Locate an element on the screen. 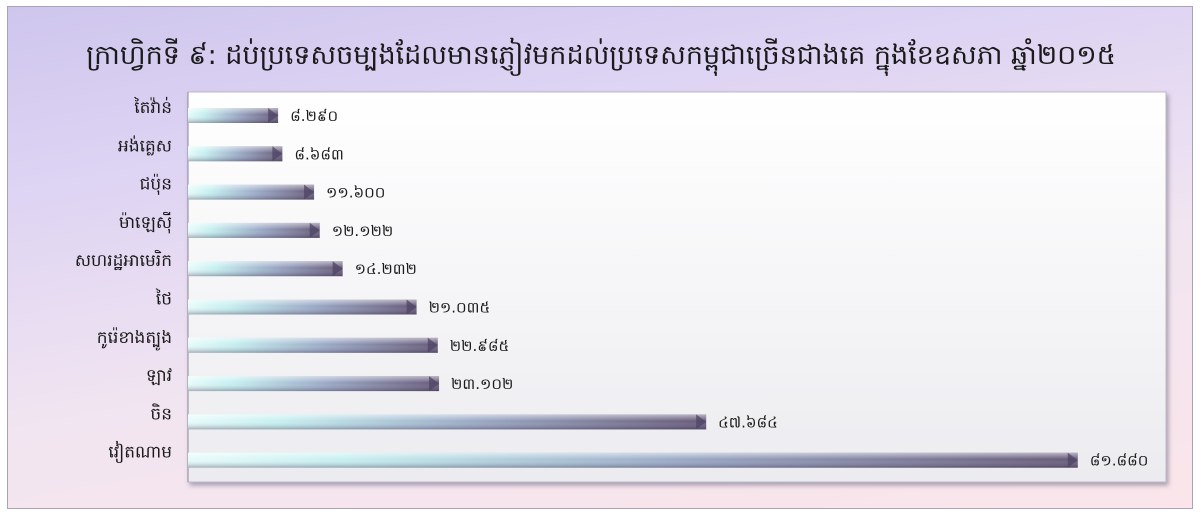 Image resolution: width=1202 pixels, height=515 pixels. data-label: ១១.៦០០ is located at coordinates (355, 193).